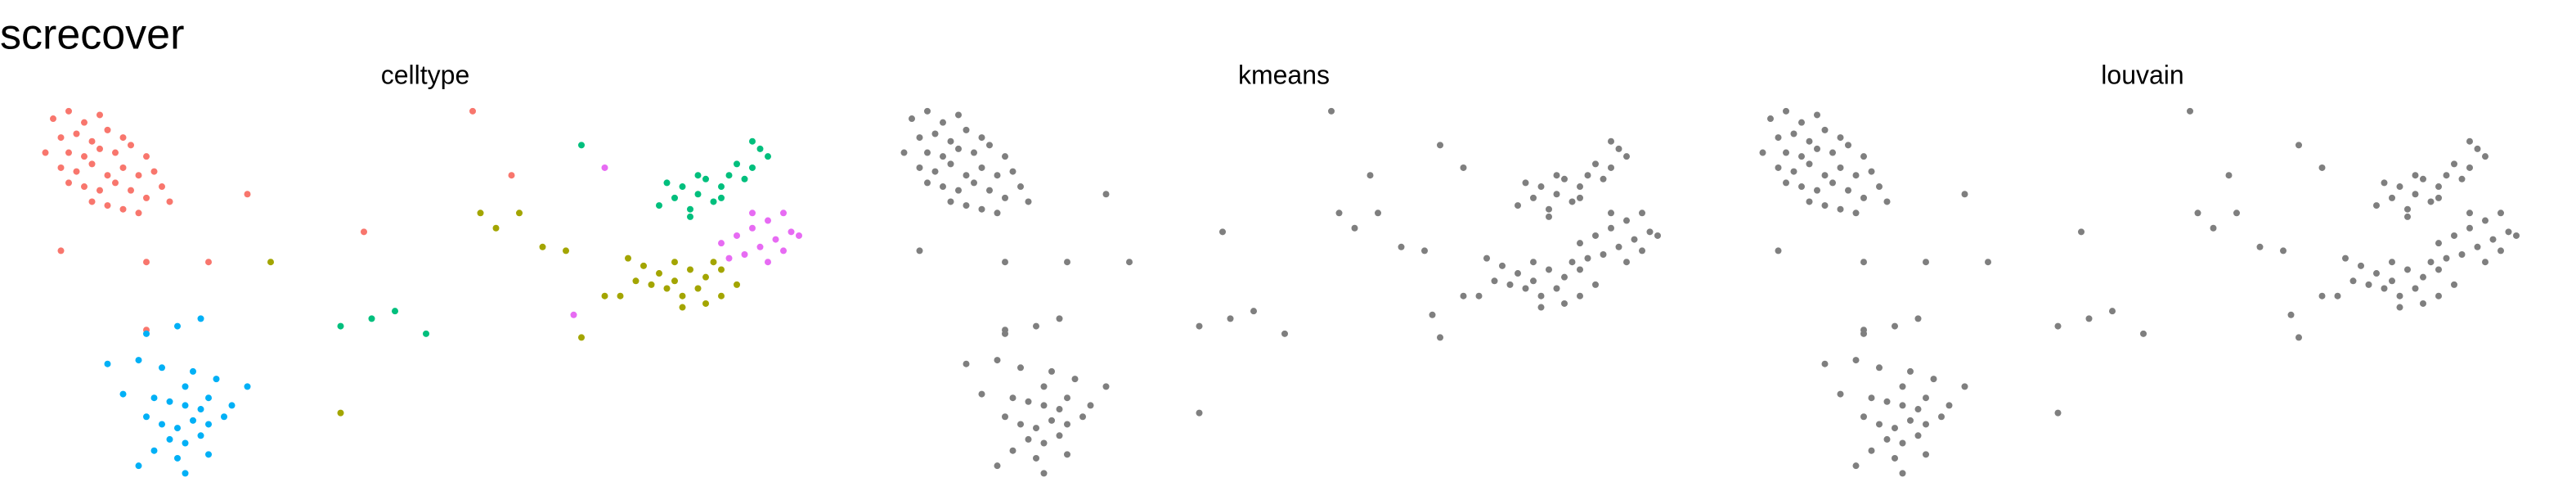 This screenshot has height=491, width=2576. What do you see at coordinates (278, 220) in the screenshot?
I see `series` at bounding box center [278, 220].